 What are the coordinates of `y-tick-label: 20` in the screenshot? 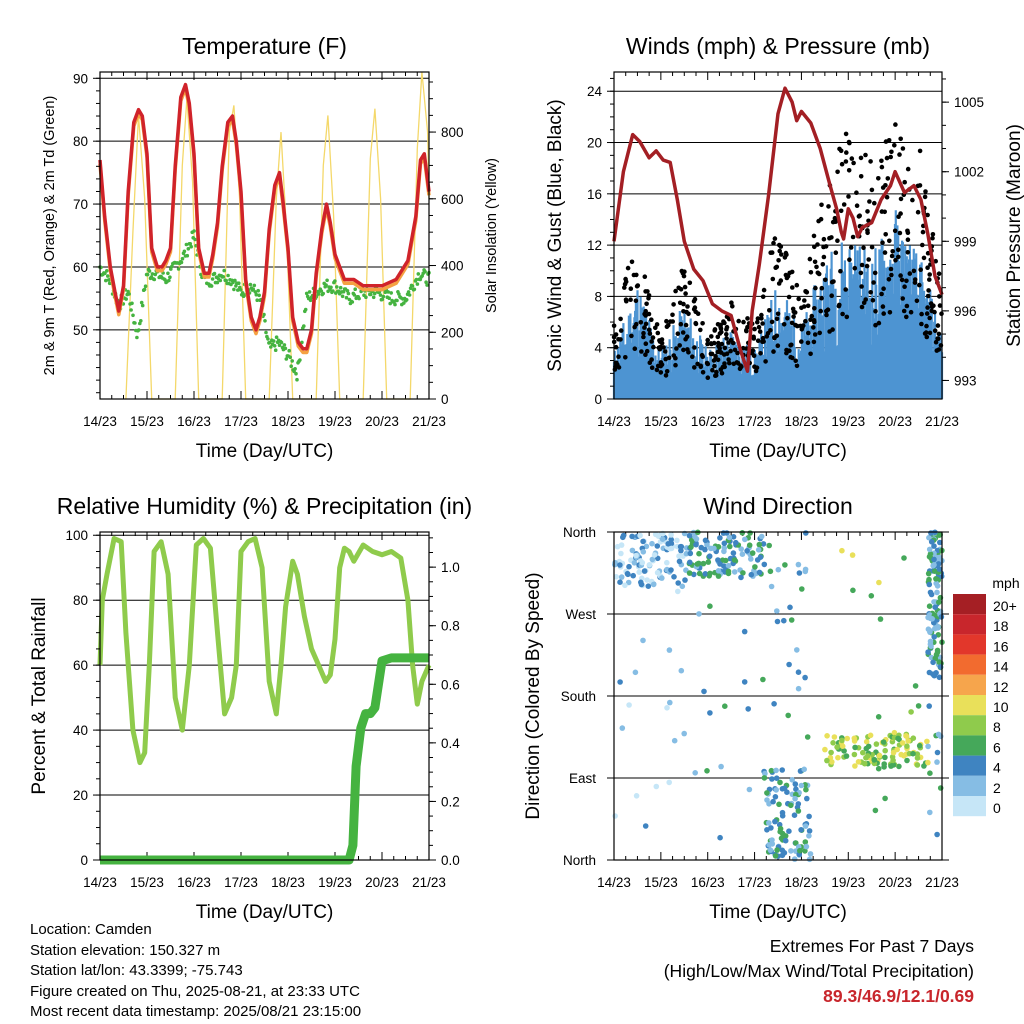 It's located at (594, 143).